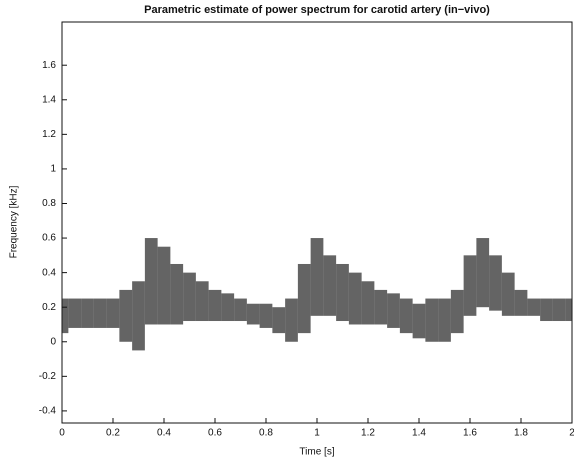  What do you see at coordinates (164, 433) in the screenshot?
I see `x-tick-label: 0.4` at bounding box center [164, 433].